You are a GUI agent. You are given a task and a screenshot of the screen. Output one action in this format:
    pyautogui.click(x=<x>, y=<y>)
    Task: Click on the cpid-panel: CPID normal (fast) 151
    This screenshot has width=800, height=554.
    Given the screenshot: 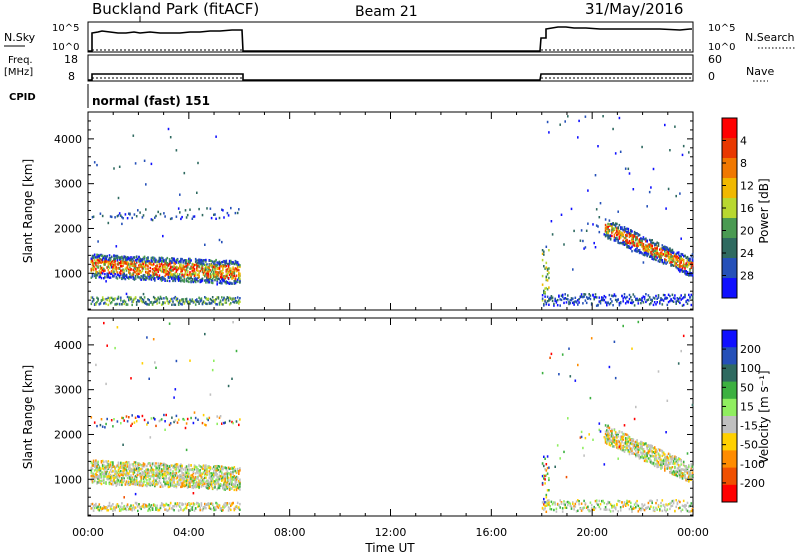 What is the action you would take?
    pyautogui.click(x=109, y=96)
    